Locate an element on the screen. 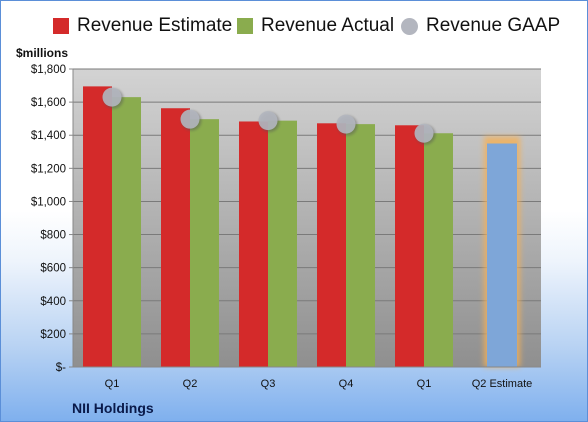  y-tick-label: $1,600 is located at coordinates (48, 103).